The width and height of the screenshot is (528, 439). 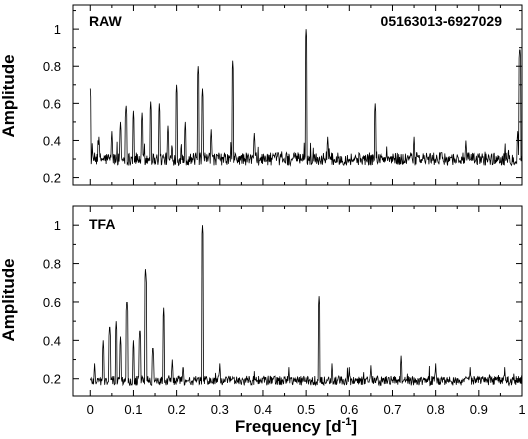 What do you see at coordinates (521, 409) in the screenshot?
I see `x-tick-label: 1` at bounding box center [521, 409].